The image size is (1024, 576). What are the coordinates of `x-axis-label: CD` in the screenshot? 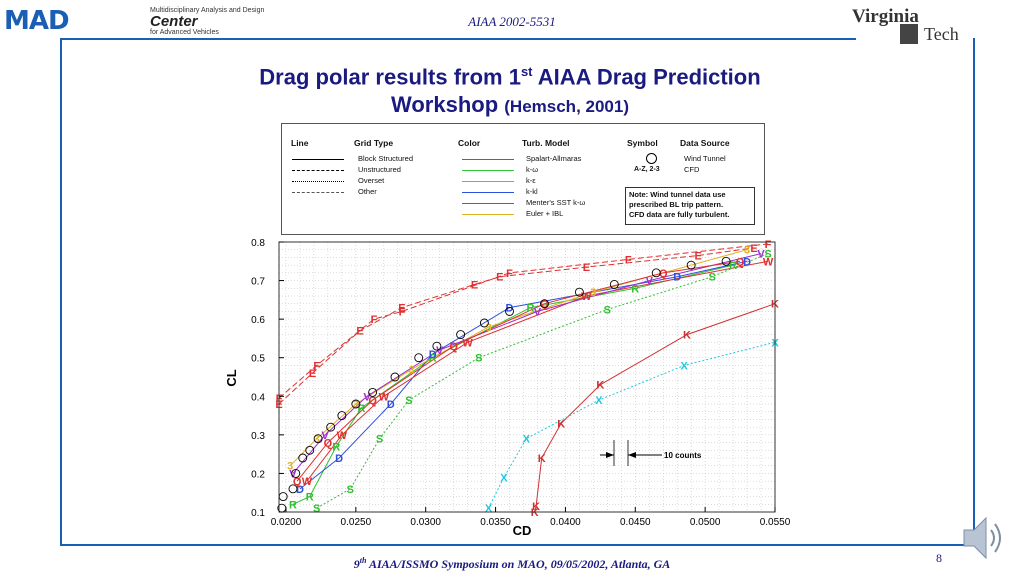 It's located at (522, 530).